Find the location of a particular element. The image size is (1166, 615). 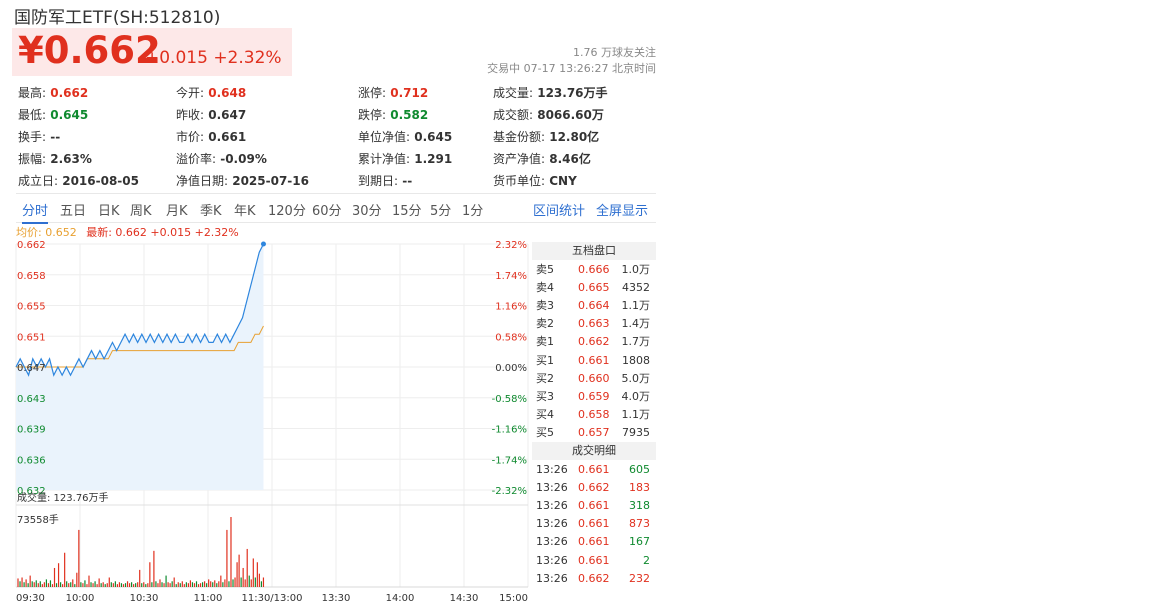

row-volume: 7935 is located at coordinates (636, 432).